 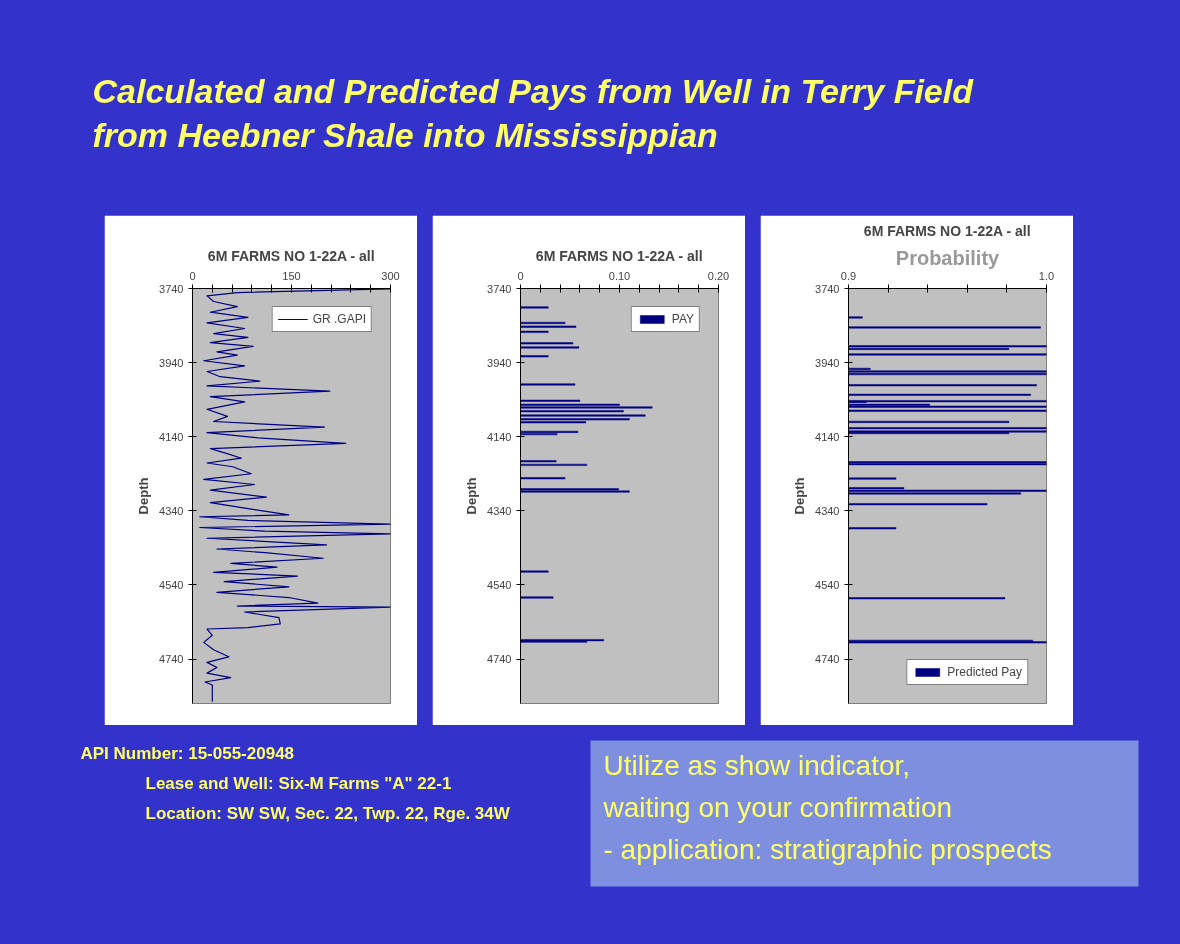 I want to click on x-tick-label: 300, so click(x=390, y=275).